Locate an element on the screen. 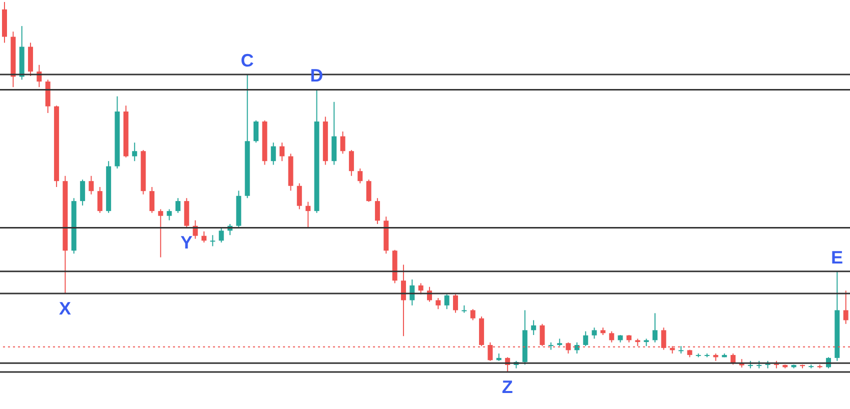  annotation: Y is located at coordinates (186, 242).